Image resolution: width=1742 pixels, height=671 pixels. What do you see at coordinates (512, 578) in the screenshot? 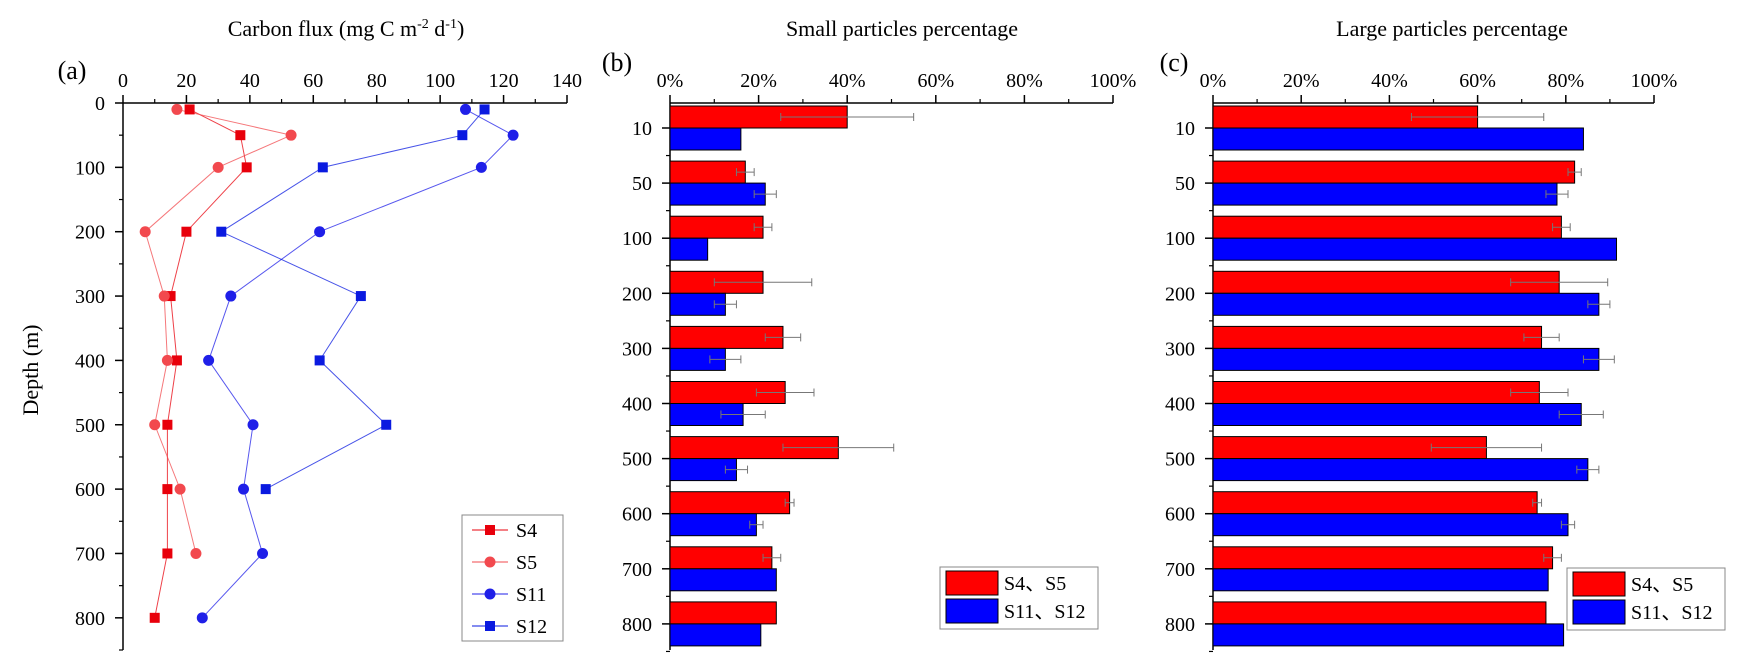
I see `panel-a-legend` at bounding box center [512, 578].